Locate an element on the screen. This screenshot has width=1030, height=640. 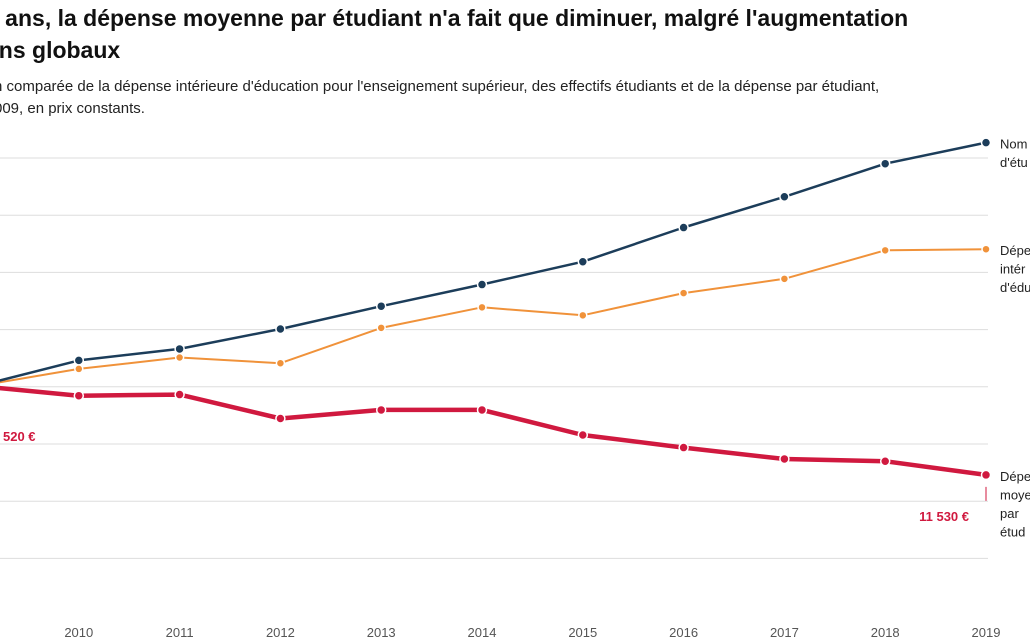
x-tick-label: 2017 is located at coordinates (784, 632).